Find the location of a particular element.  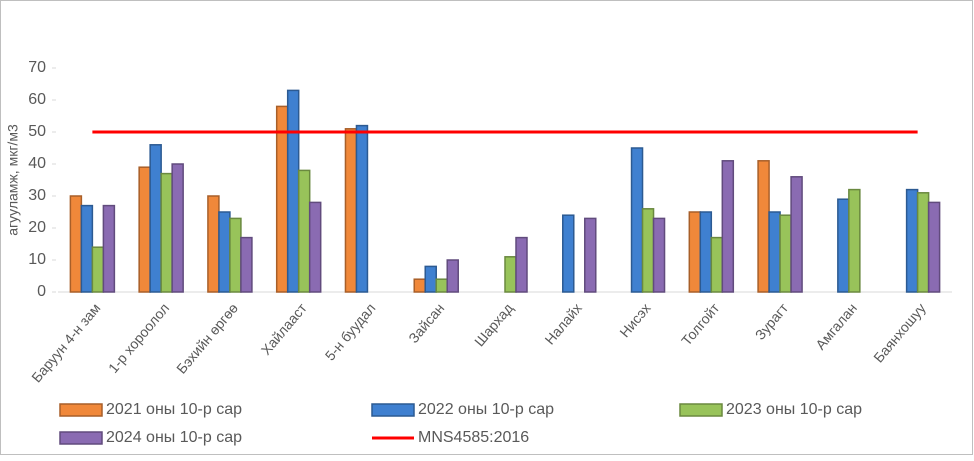

y-tick-label: 70 is located at coordinates (37, 67).